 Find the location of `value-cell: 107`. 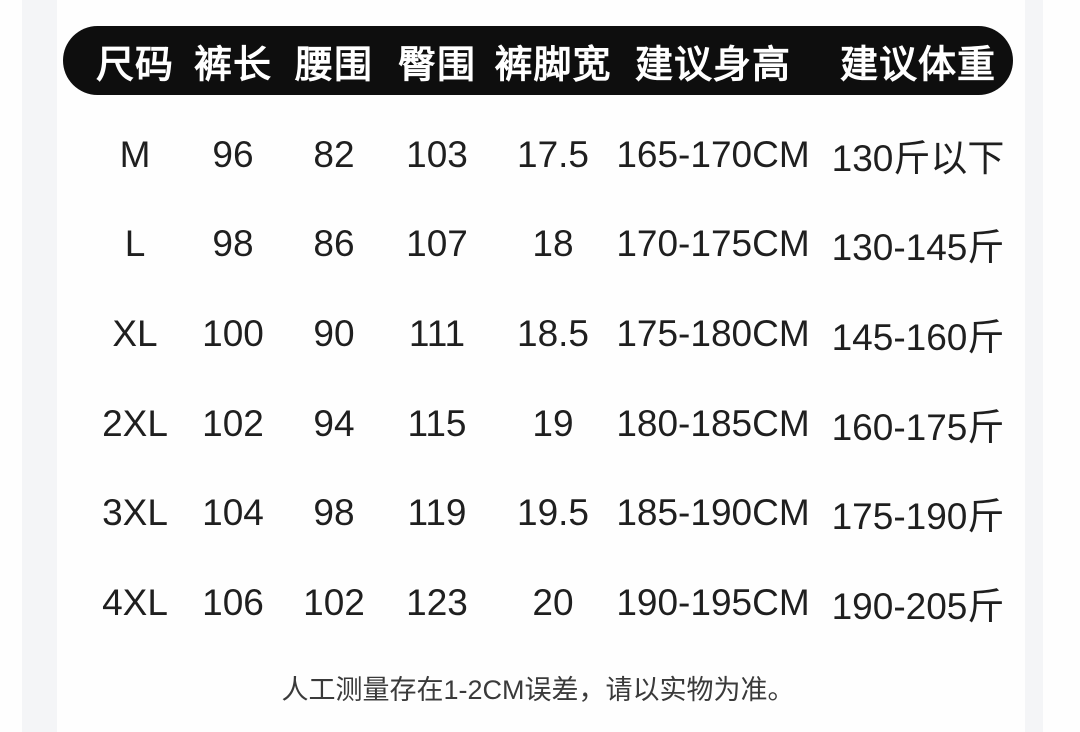

value-cell: 107 is located at coordinates (437, 244).